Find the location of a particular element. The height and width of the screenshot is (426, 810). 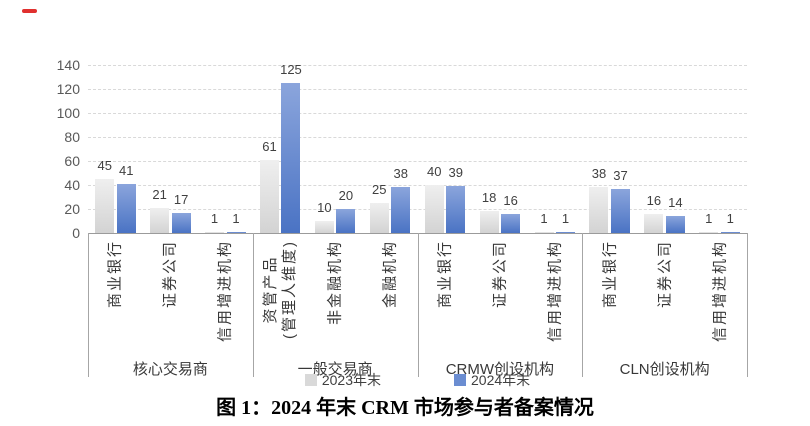

bar-value-label: 21 is located at coordinates (159, 194).